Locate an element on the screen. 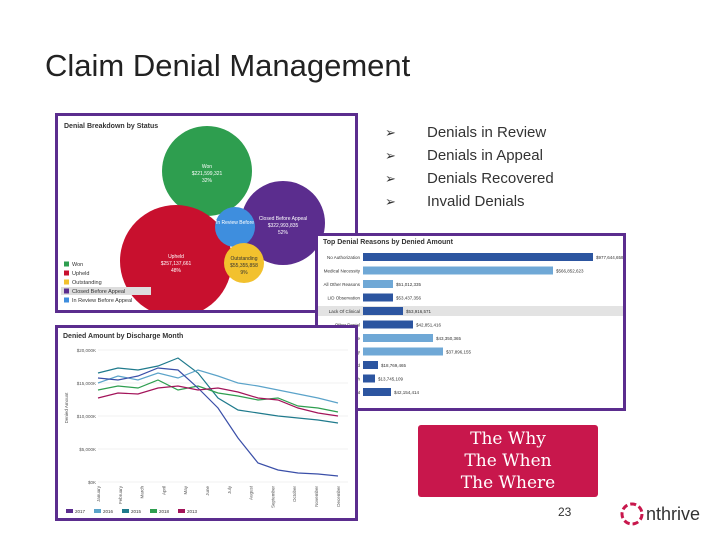 This screenshot has height=540, width=720. bubble-label: Won is located at coordinates (207, 167).